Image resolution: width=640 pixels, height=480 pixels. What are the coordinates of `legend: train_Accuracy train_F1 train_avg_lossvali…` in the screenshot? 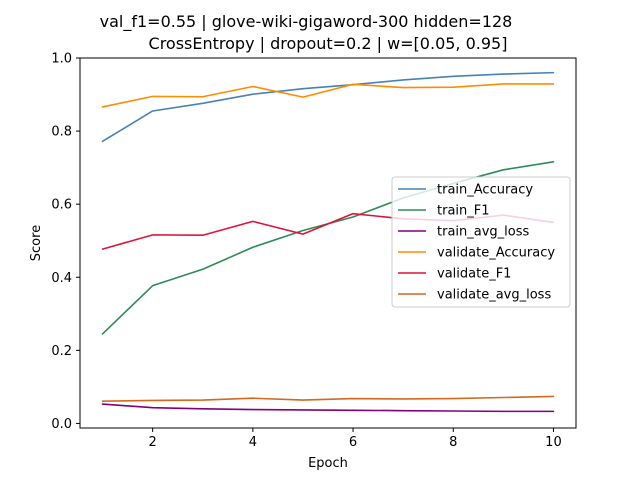 It's located at (481, 242).